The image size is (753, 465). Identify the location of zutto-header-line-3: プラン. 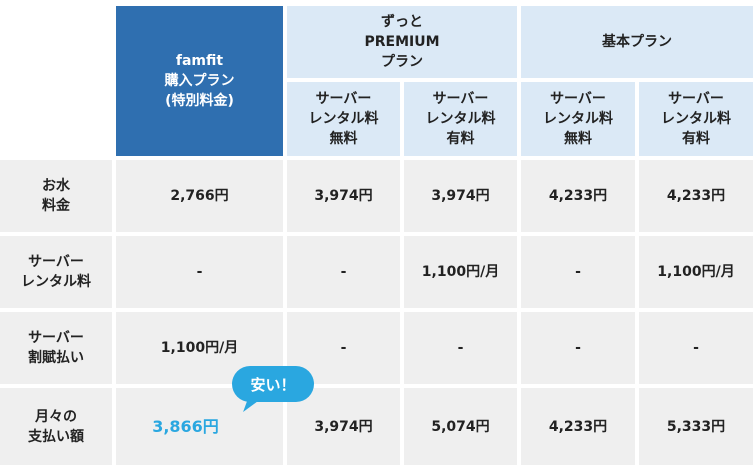
(401, 62).